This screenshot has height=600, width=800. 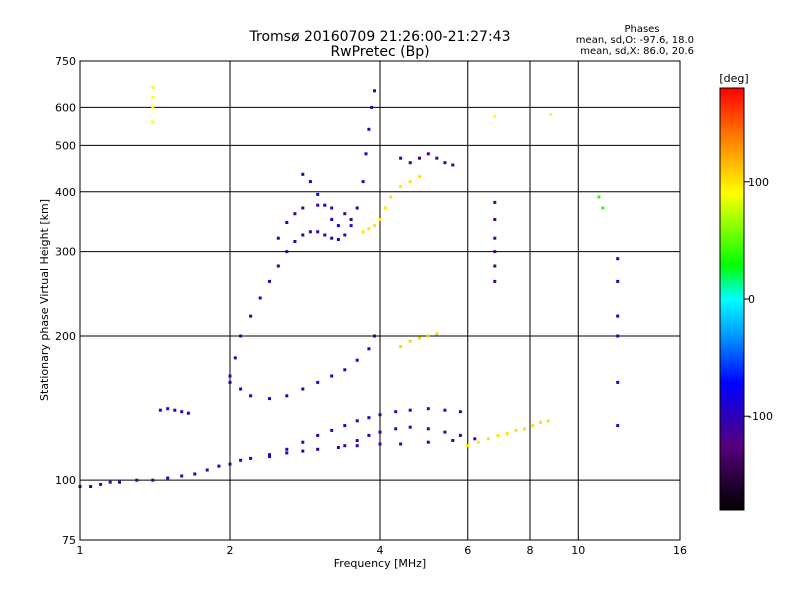 I want to click on x-tick-label: 10, so click(x=578, y=550).